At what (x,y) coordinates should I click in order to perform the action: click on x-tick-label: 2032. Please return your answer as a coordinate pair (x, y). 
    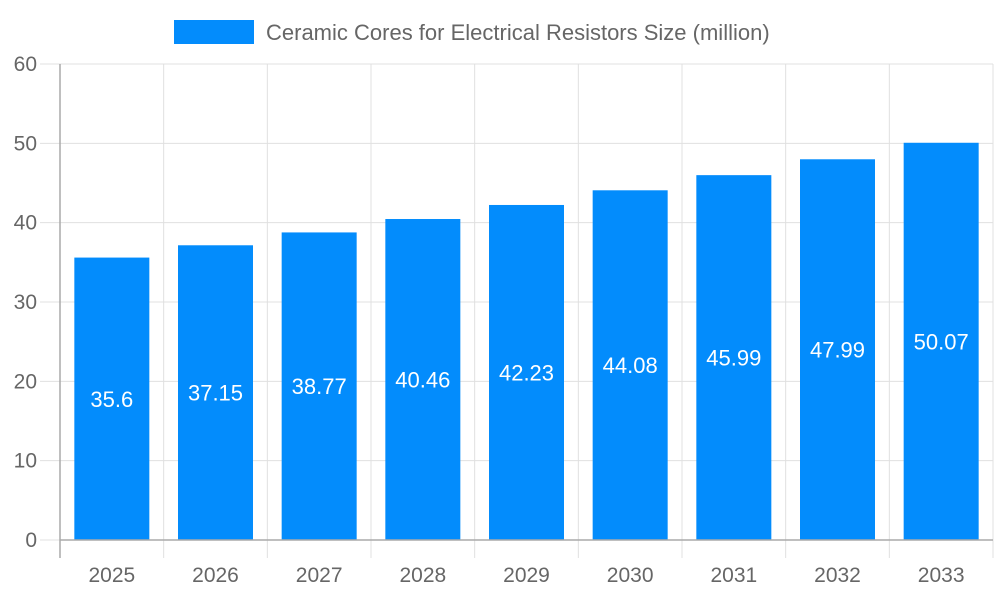
    Looking at the image, I should click on (837, 575).